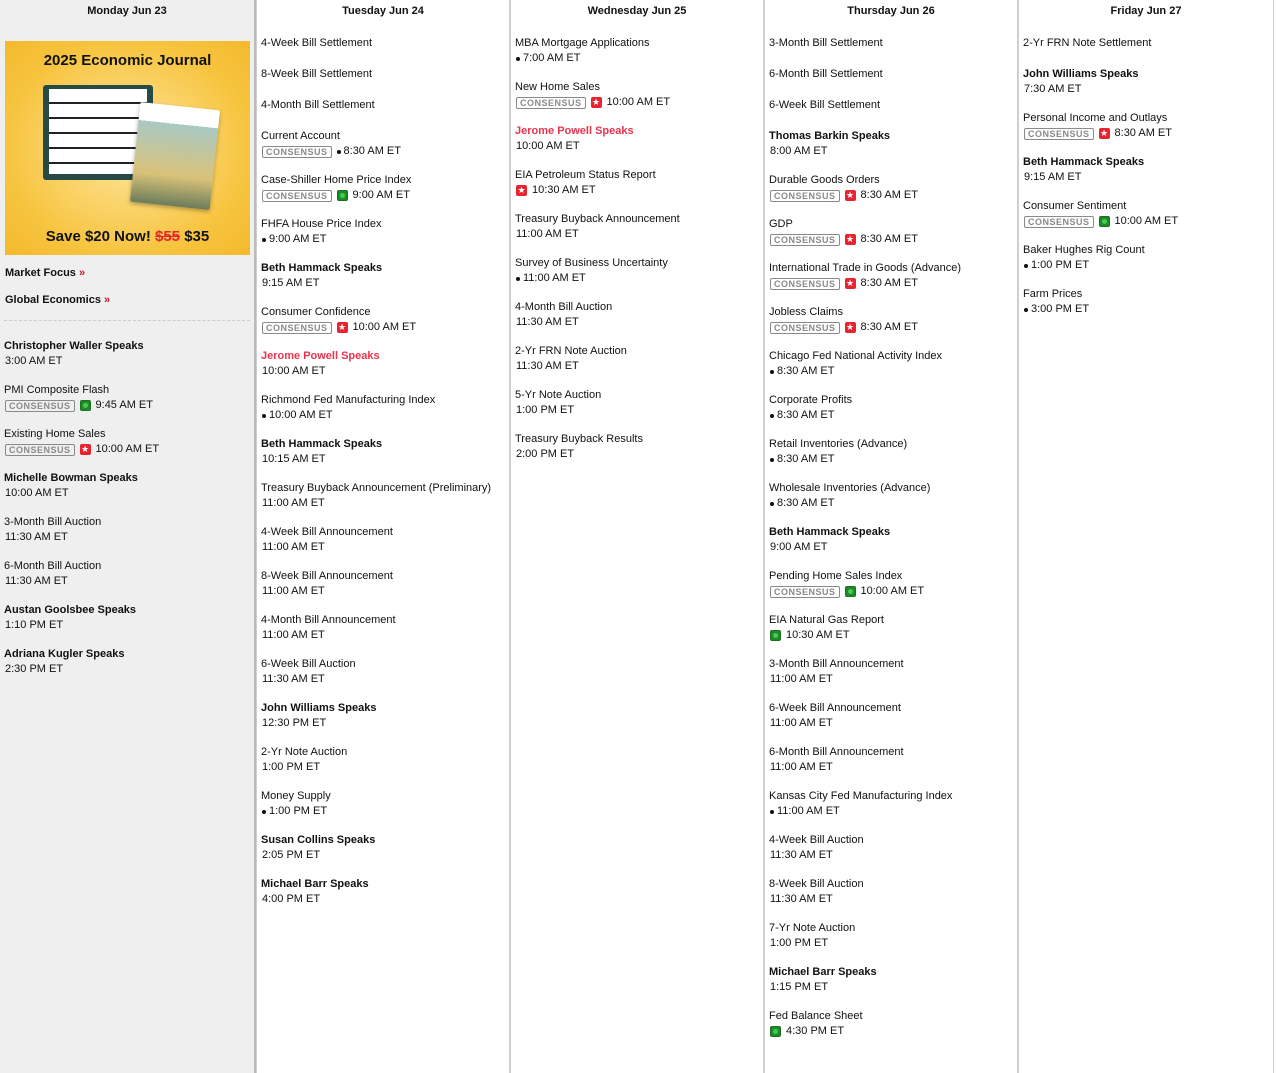 This screenshot has width=1276, height=1073. I want to click on event-title: 6-Month Bill Auction, so click(53, 566).